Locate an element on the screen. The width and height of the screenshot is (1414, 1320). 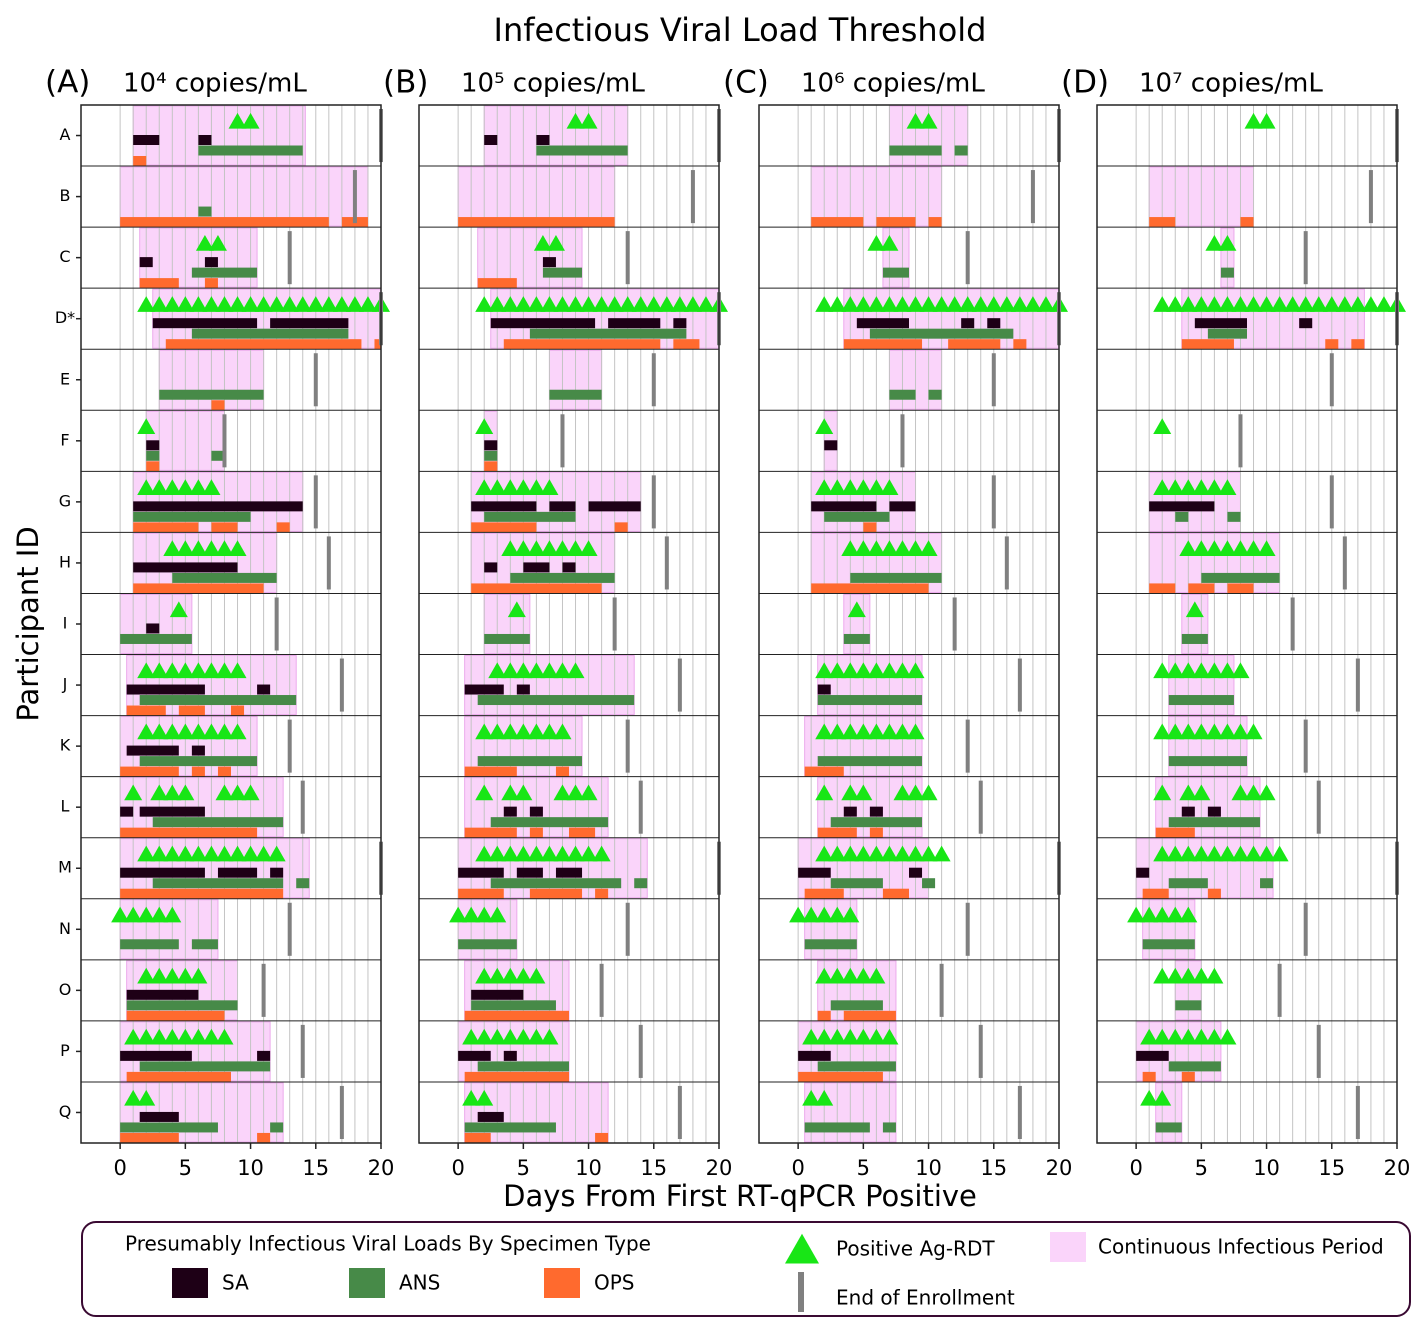
panel-label: (C) is located at coordinates (746, 83).